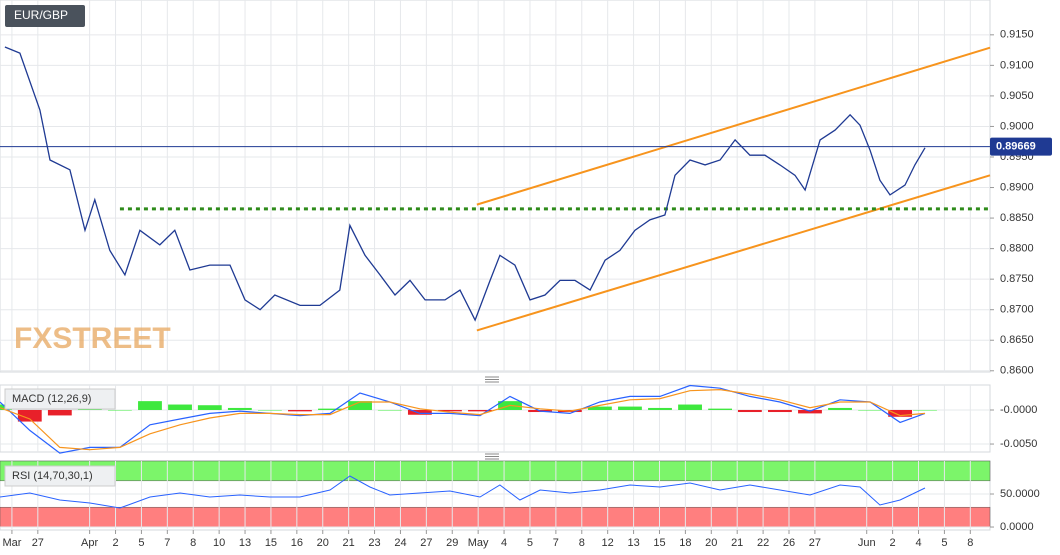  I want to click on y-tick-label: -0.0050, so click(1018, 444).